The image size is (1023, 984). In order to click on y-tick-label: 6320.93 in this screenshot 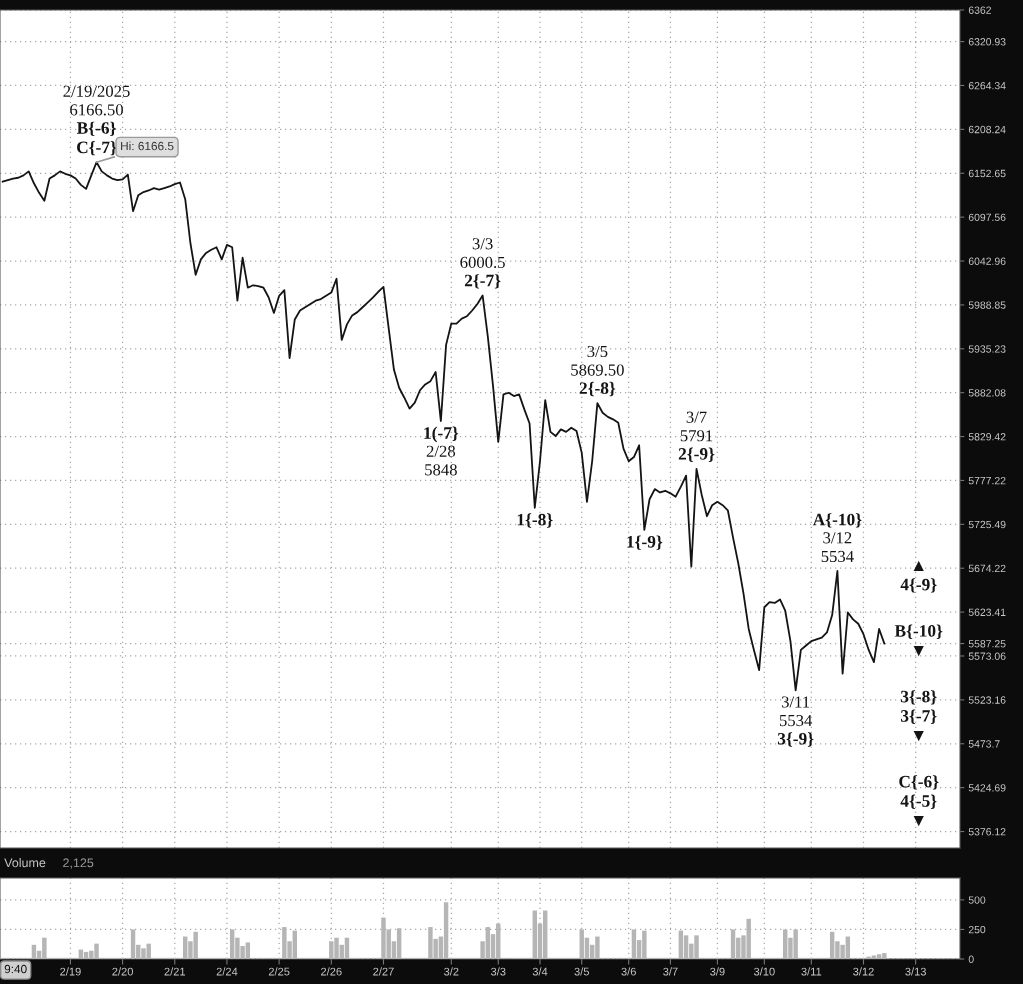, I will do `click(987, 42)`.